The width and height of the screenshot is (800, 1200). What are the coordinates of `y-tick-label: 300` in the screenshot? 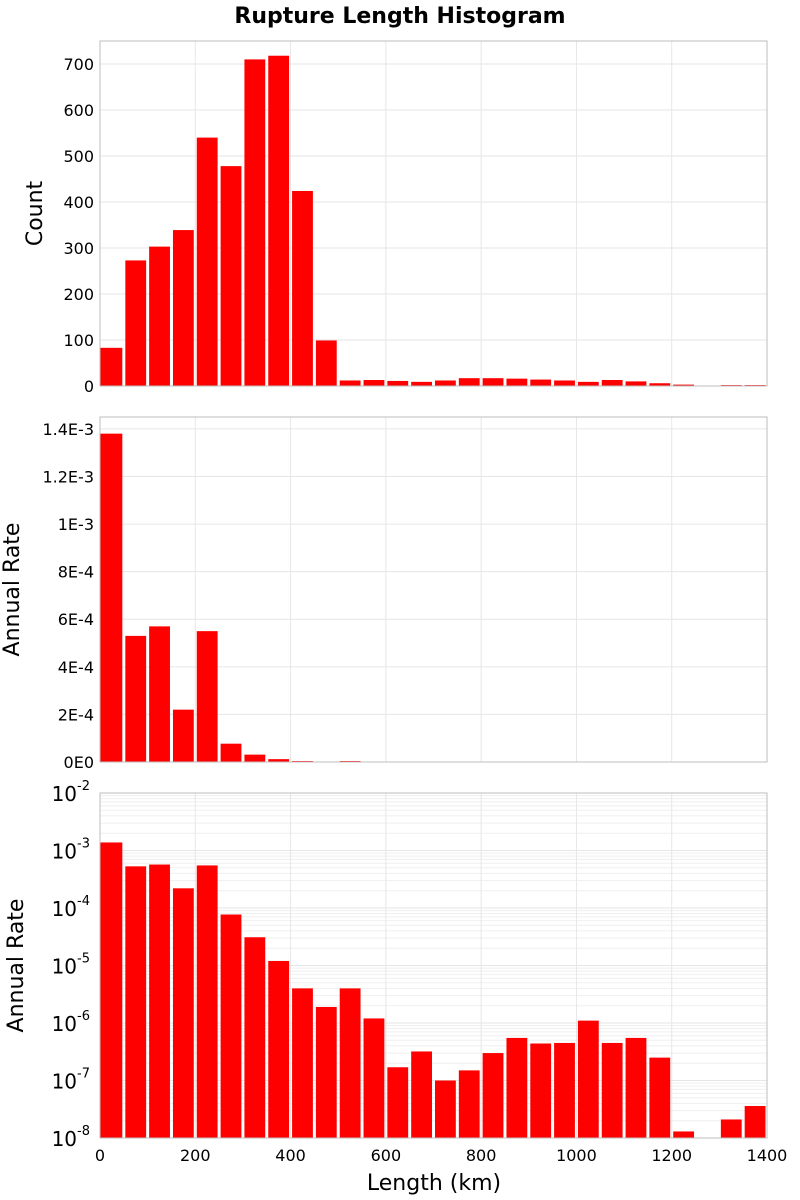 It's located at (78, 248).